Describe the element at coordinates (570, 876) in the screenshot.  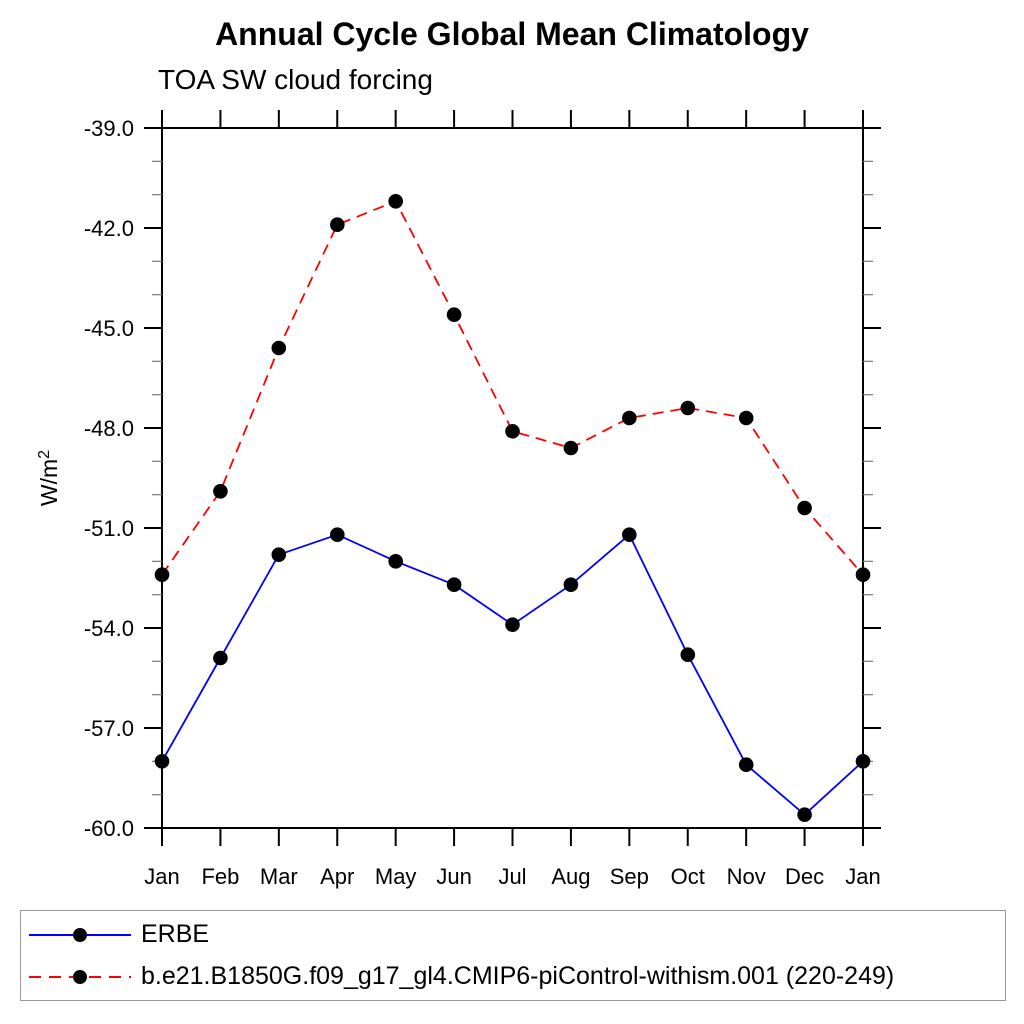
I see `month-label: Aug` at that location.